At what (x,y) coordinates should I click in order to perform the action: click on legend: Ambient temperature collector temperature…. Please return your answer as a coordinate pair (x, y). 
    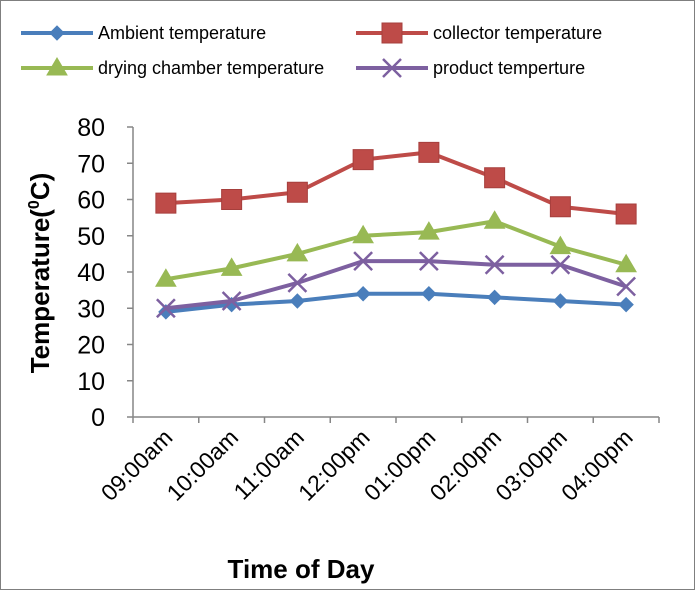
    Looking at the image, I should click on (311, 50).